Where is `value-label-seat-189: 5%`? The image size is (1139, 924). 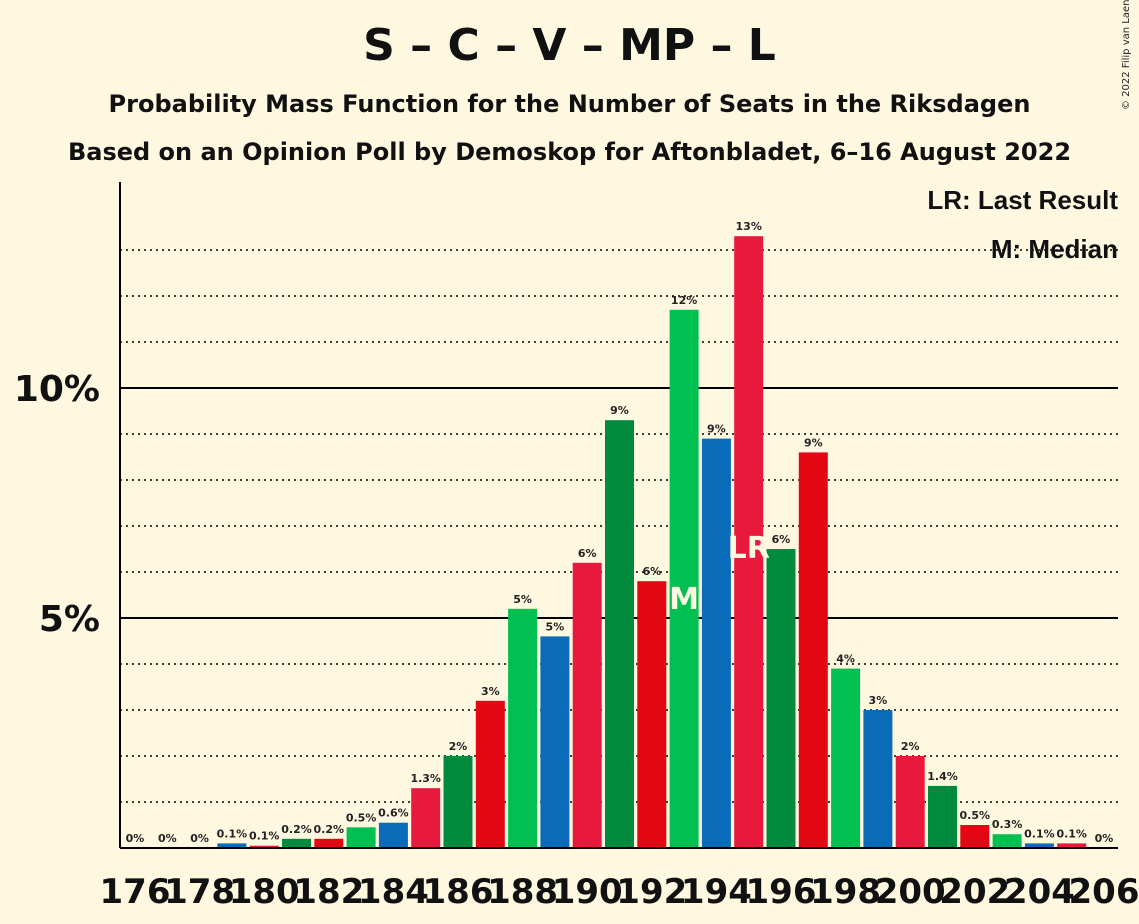
value-label-seat-189: 5% is located at coordinates (555, 626).